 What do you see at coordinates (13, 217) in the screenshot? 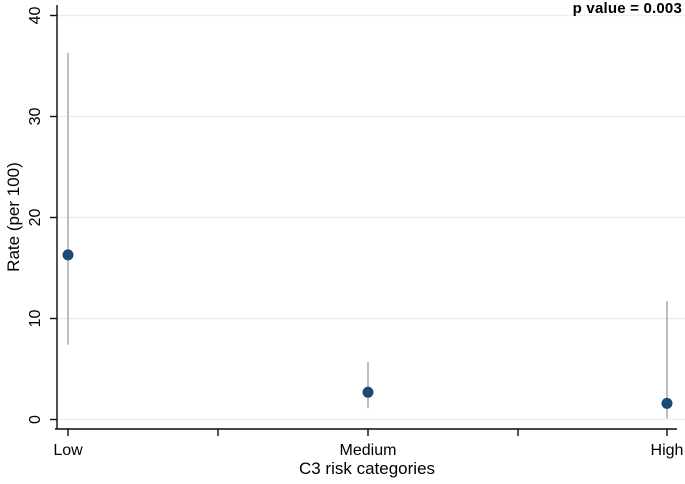
I see `y-axis-title: Rate (per 100)` at bounding box center [13, 217].